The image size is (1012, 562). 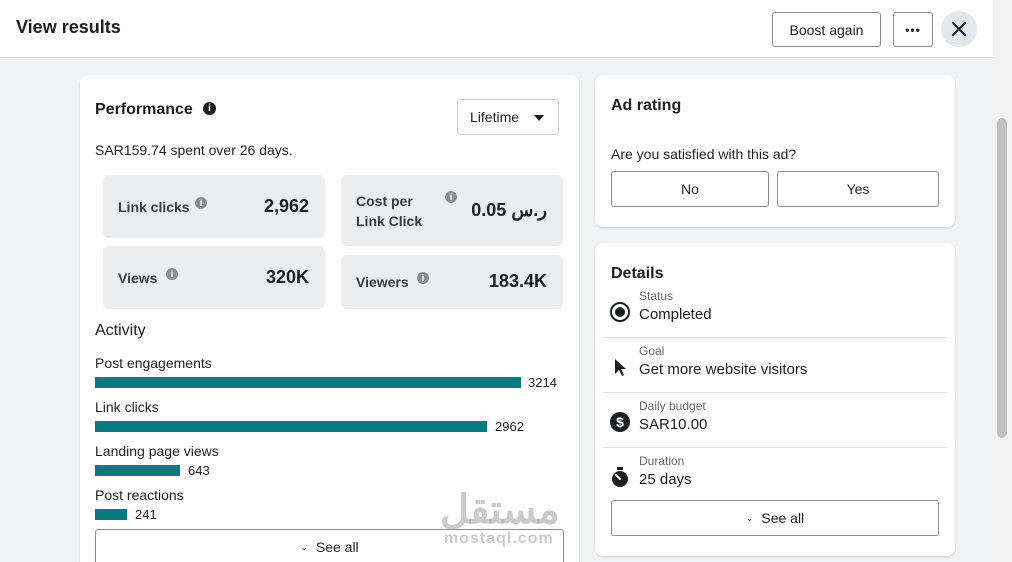 What do you see at coordinates (509, 210) in the screenshot?
I see `metric-value: 0.05 ر.س` at bounding box center [509, 210].